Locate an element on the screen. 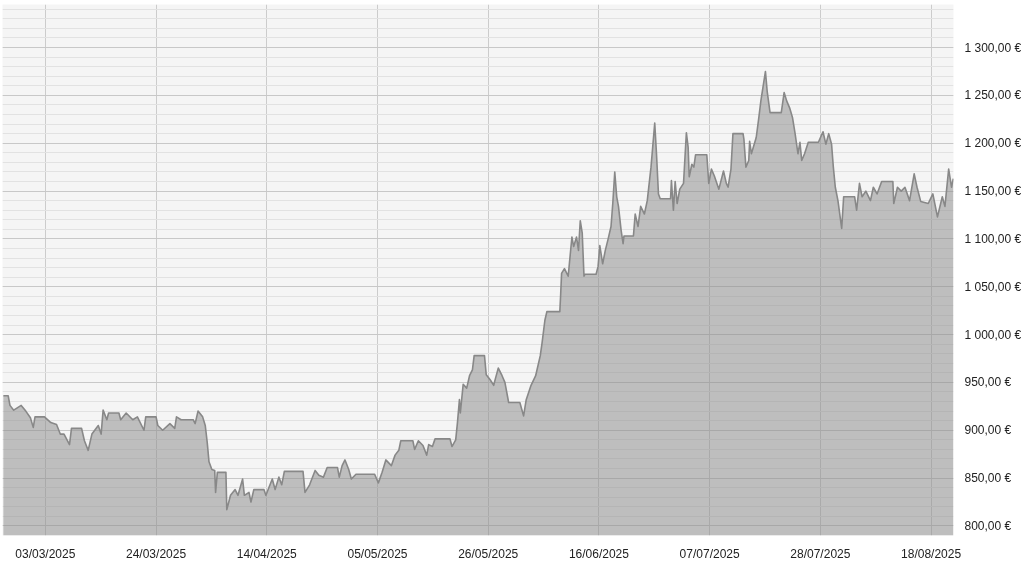 This screenshot has width=1024, height=563. y-tick-label: 850,00 € is located at coordinates (988, 478).